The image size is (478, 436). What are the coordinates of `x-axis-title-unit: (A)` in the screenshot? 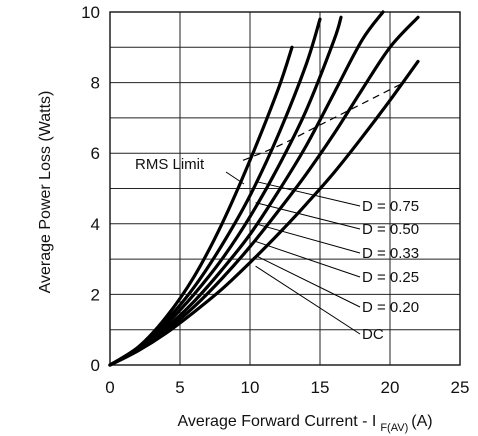 It's located at (421, 421).